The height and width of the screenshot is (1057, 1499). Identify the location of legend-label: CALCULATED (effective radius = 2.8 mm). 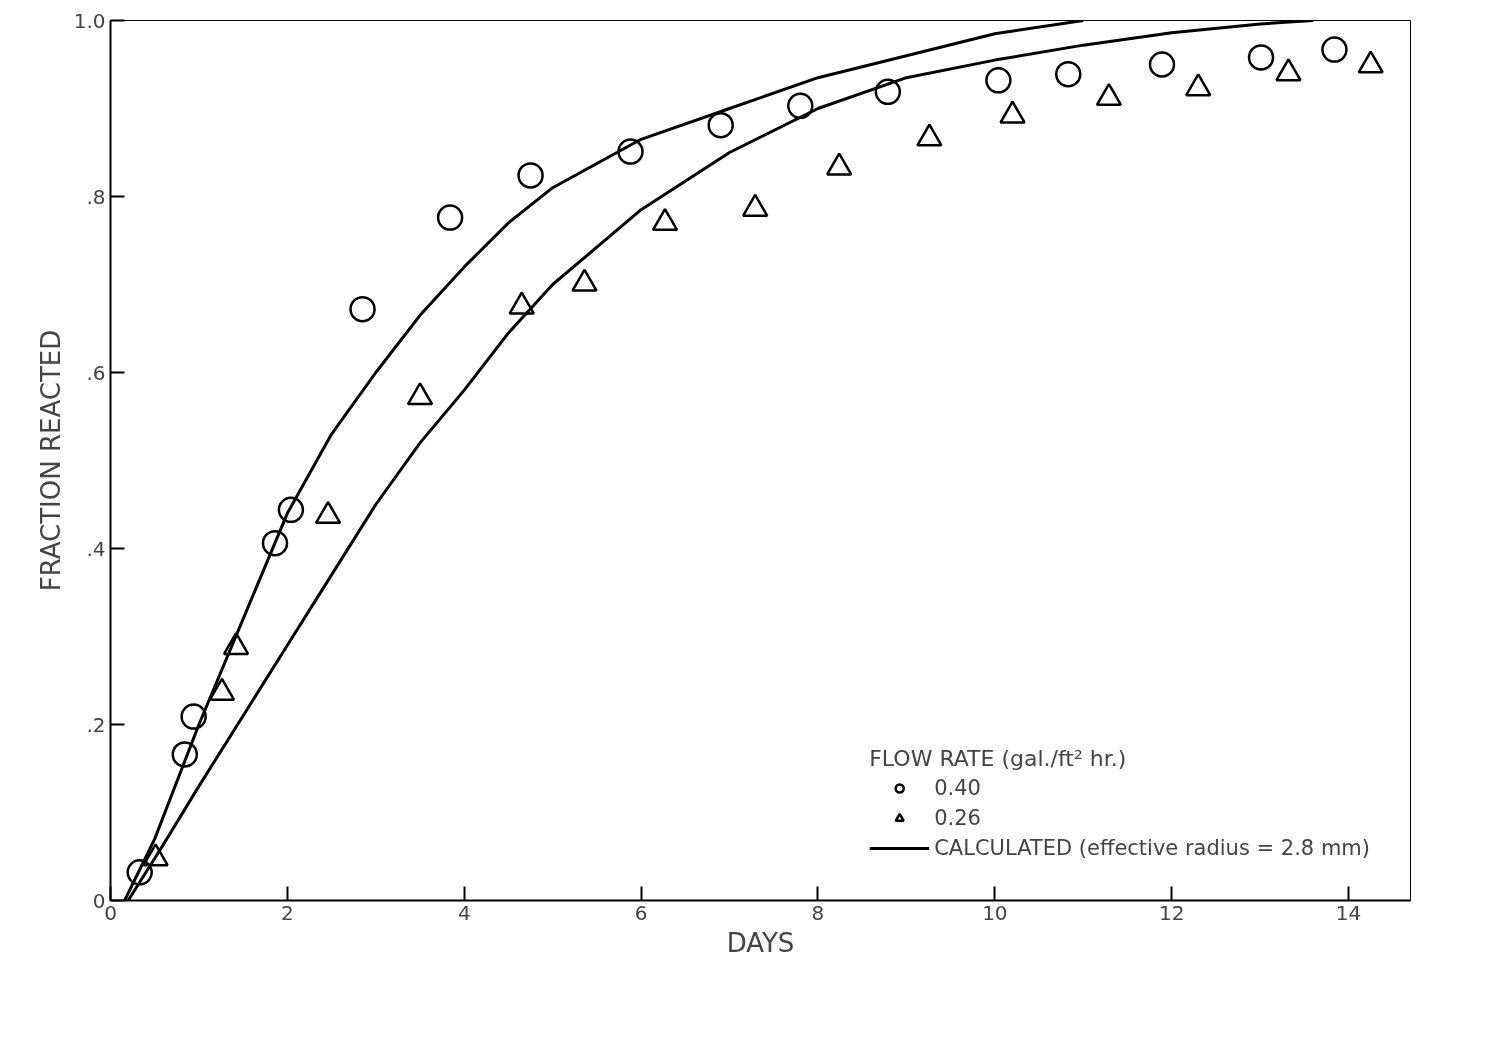
(1152, 848).